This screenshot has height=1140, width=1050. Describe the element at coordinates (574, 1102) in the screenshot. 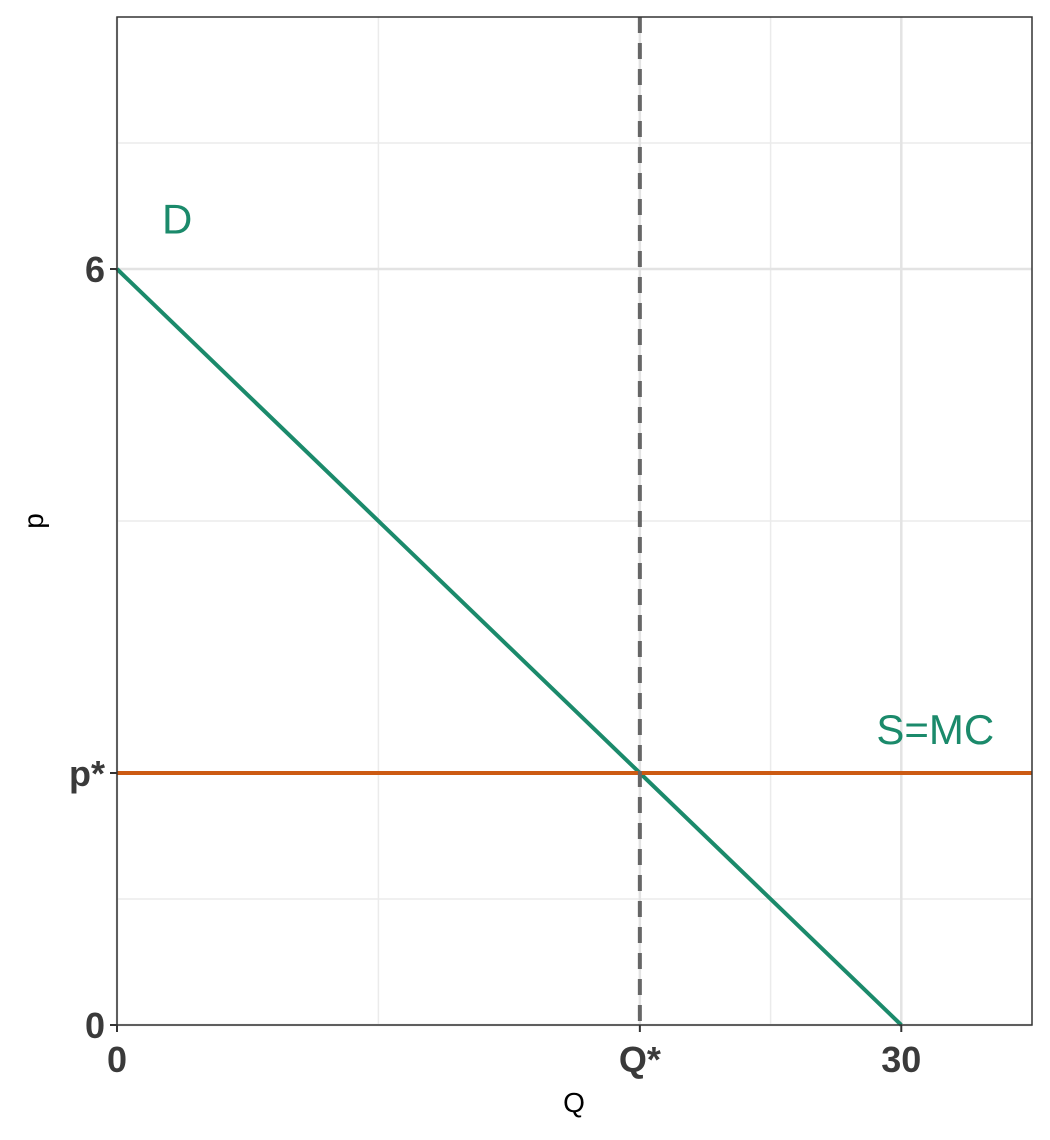

I see `x-axis-title: Q` at that location.